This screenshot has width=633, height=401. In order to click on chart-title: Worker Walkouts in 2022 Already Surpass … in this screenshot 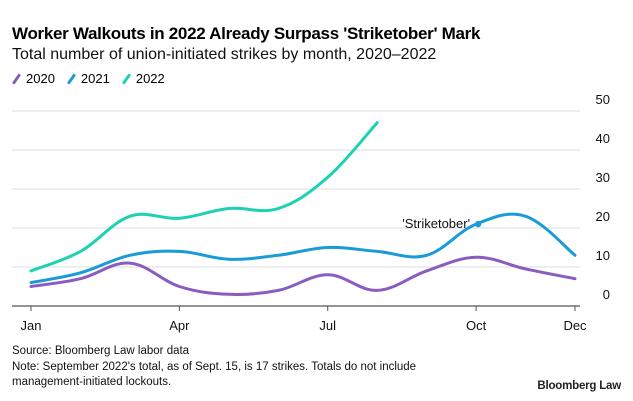, I will do `click(246, 33)`.